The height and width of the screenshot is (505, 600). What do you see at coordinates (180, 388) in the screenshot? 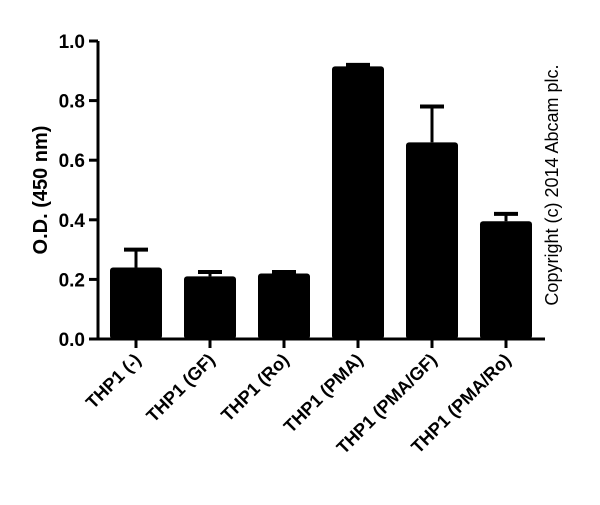
I see `category-label: THP1 (GF)` at bounding box center [180, 388].